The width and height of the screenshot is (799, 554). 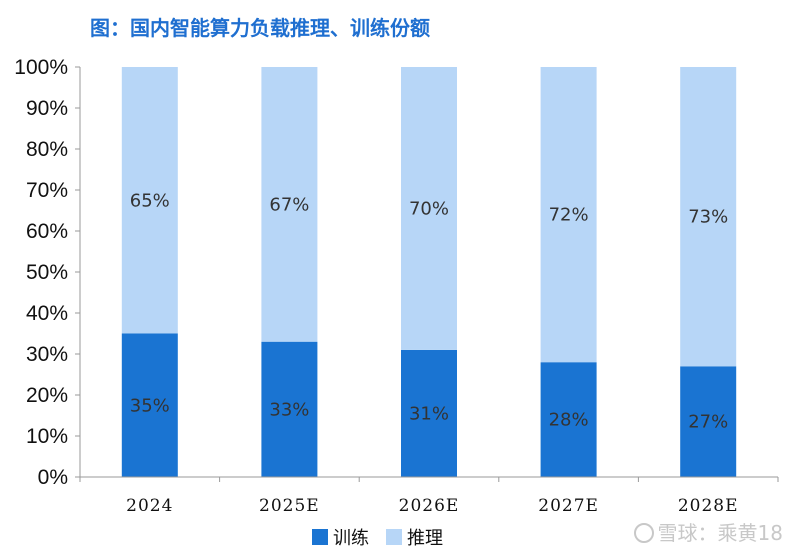 What do you see at coordinates (708, 506) in the screenshot?
I see `x-tick-label: 2028E` at bounding box center [708, 506].